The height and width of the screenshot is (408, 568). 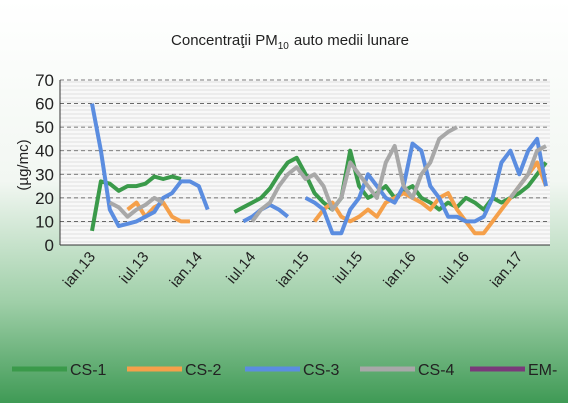 What do you see at coordinates (44, 151) in the screenshot?
I see `y-tick-label: 40` at bounding box center [44, 151].